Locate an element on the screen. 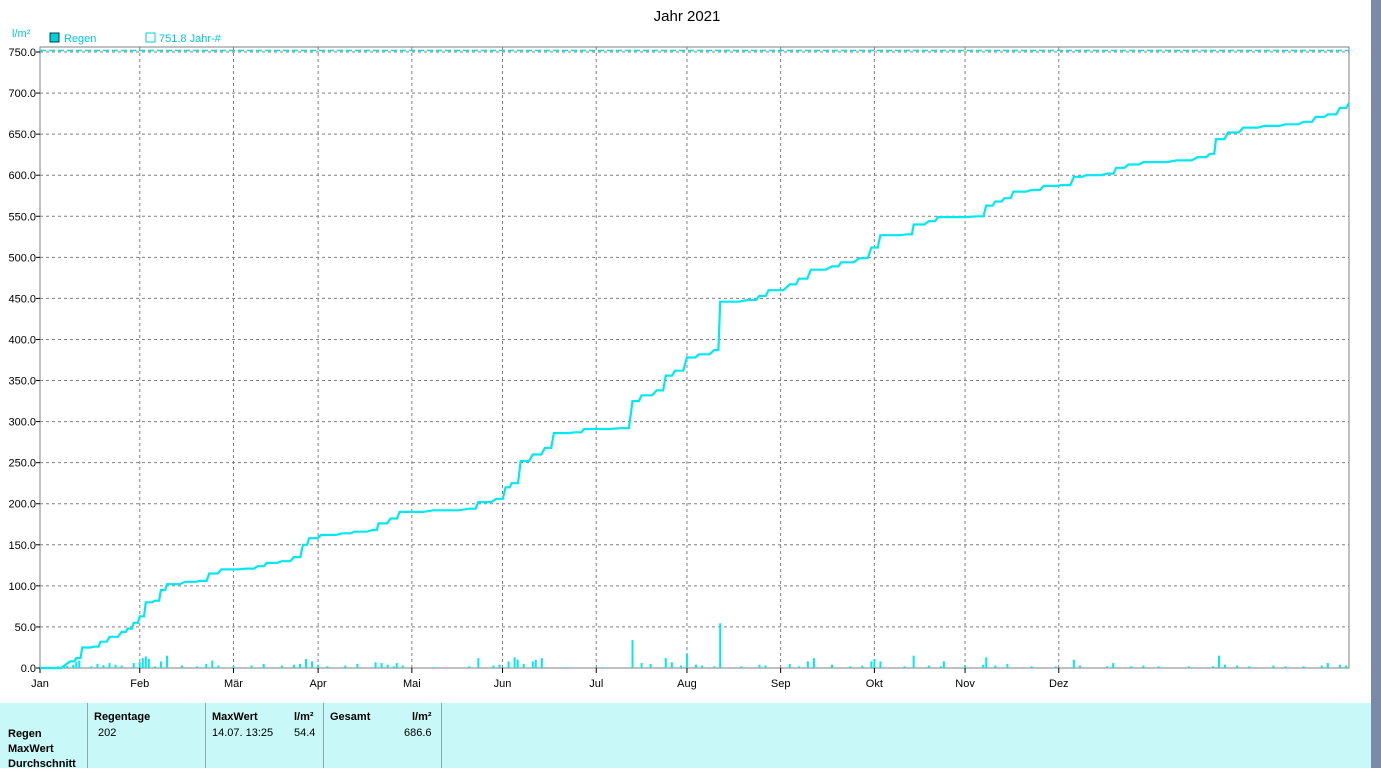  row-label-regen: Regen is located at coordinates (25, 734).